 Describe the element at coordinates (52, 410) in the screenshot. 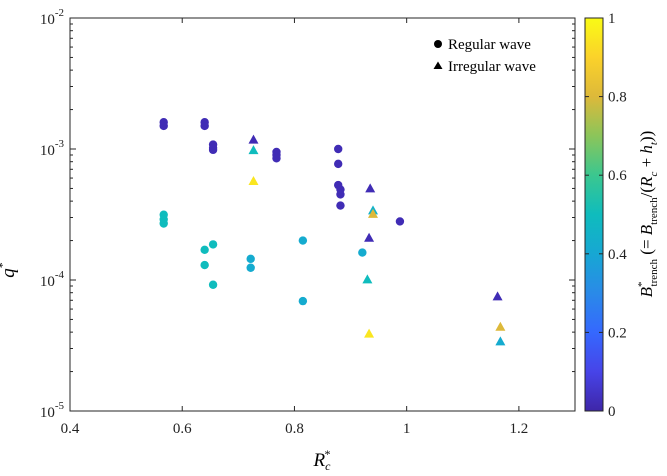

I see `y-tick-label: 10⁻⁵` at that location.